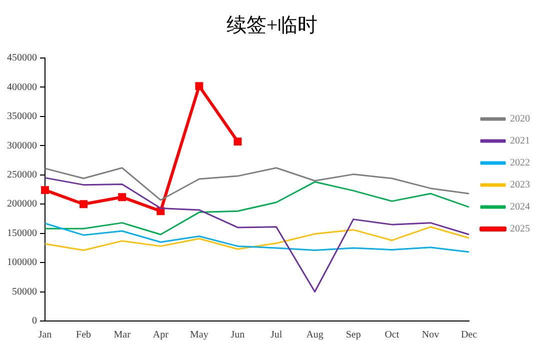  I want to click on x-tick-label: Aug, so click(315, 335).